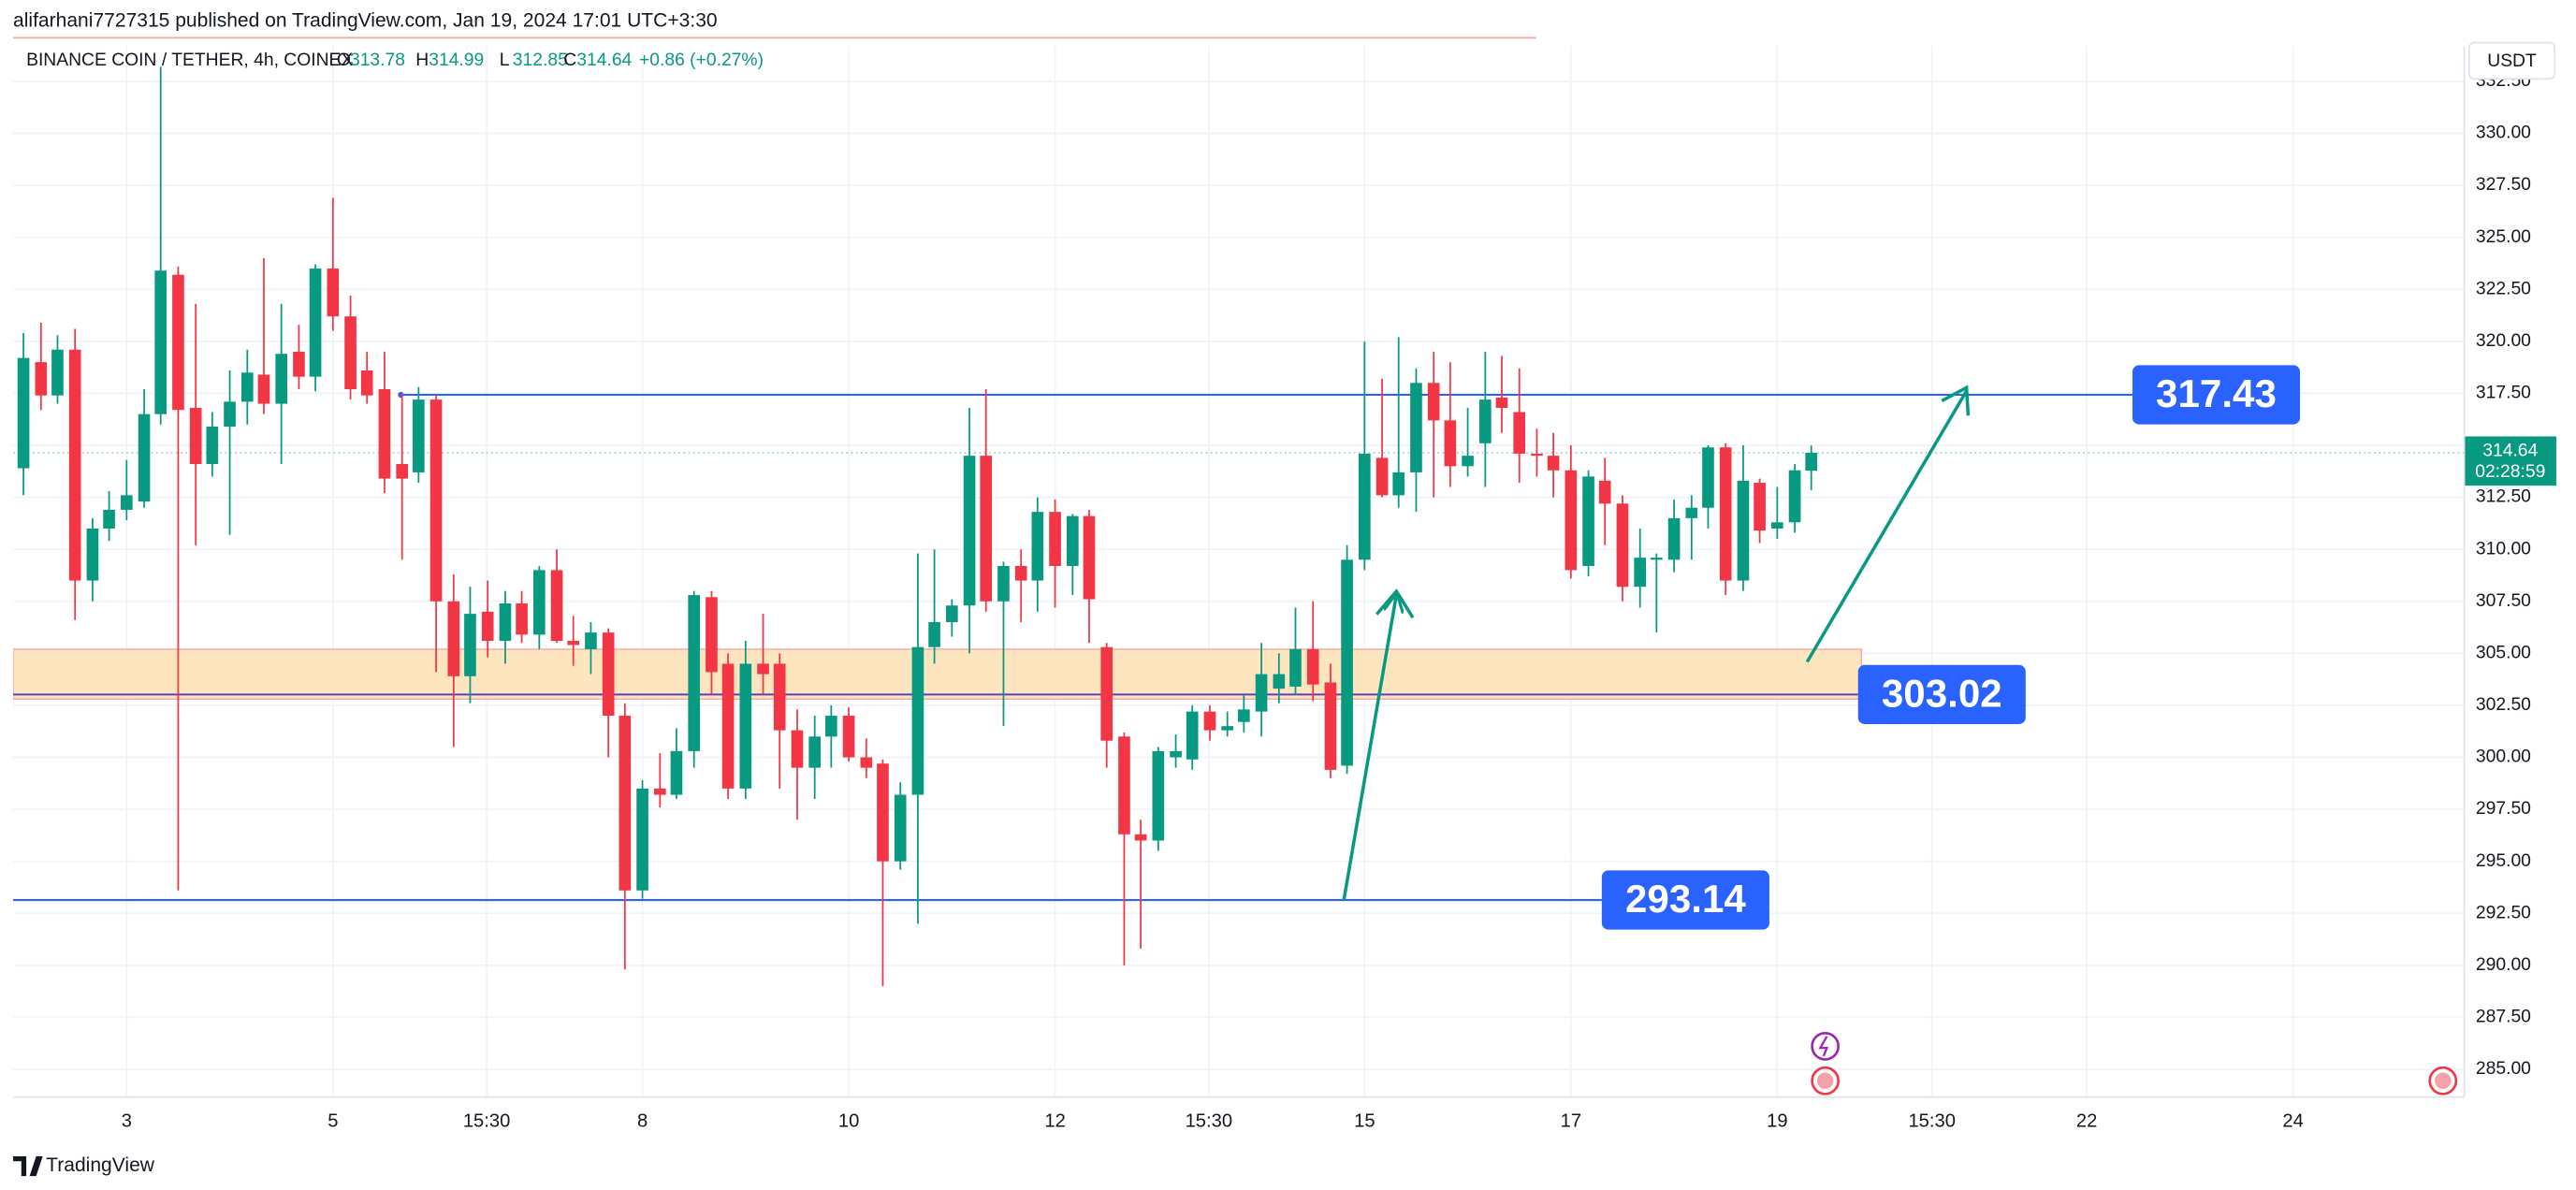 The image size is (2576, 1190). Describe the element at coordinates (1054, 1120) in the screenshot. I see `x-tick-label: 12` at that location.